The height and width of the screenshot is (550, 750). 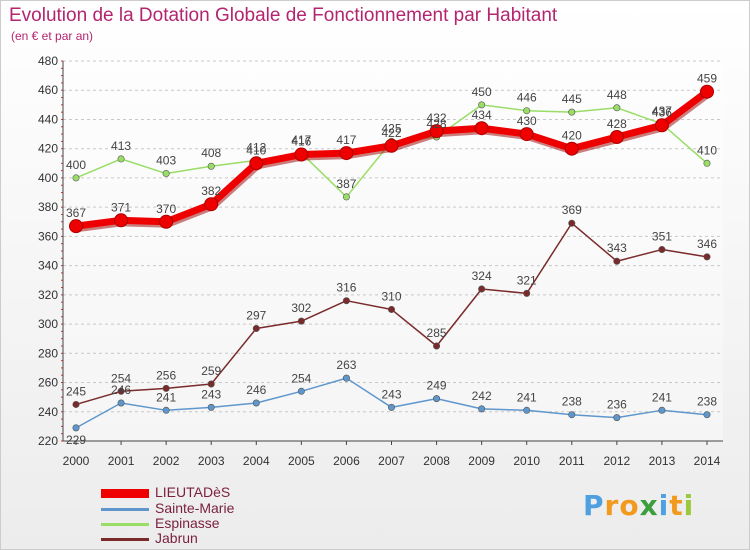 What do you see at coordinates (76, 461) in the screenshot?
I see `x-tick-label: 2000` at bounding box center [76, 461].